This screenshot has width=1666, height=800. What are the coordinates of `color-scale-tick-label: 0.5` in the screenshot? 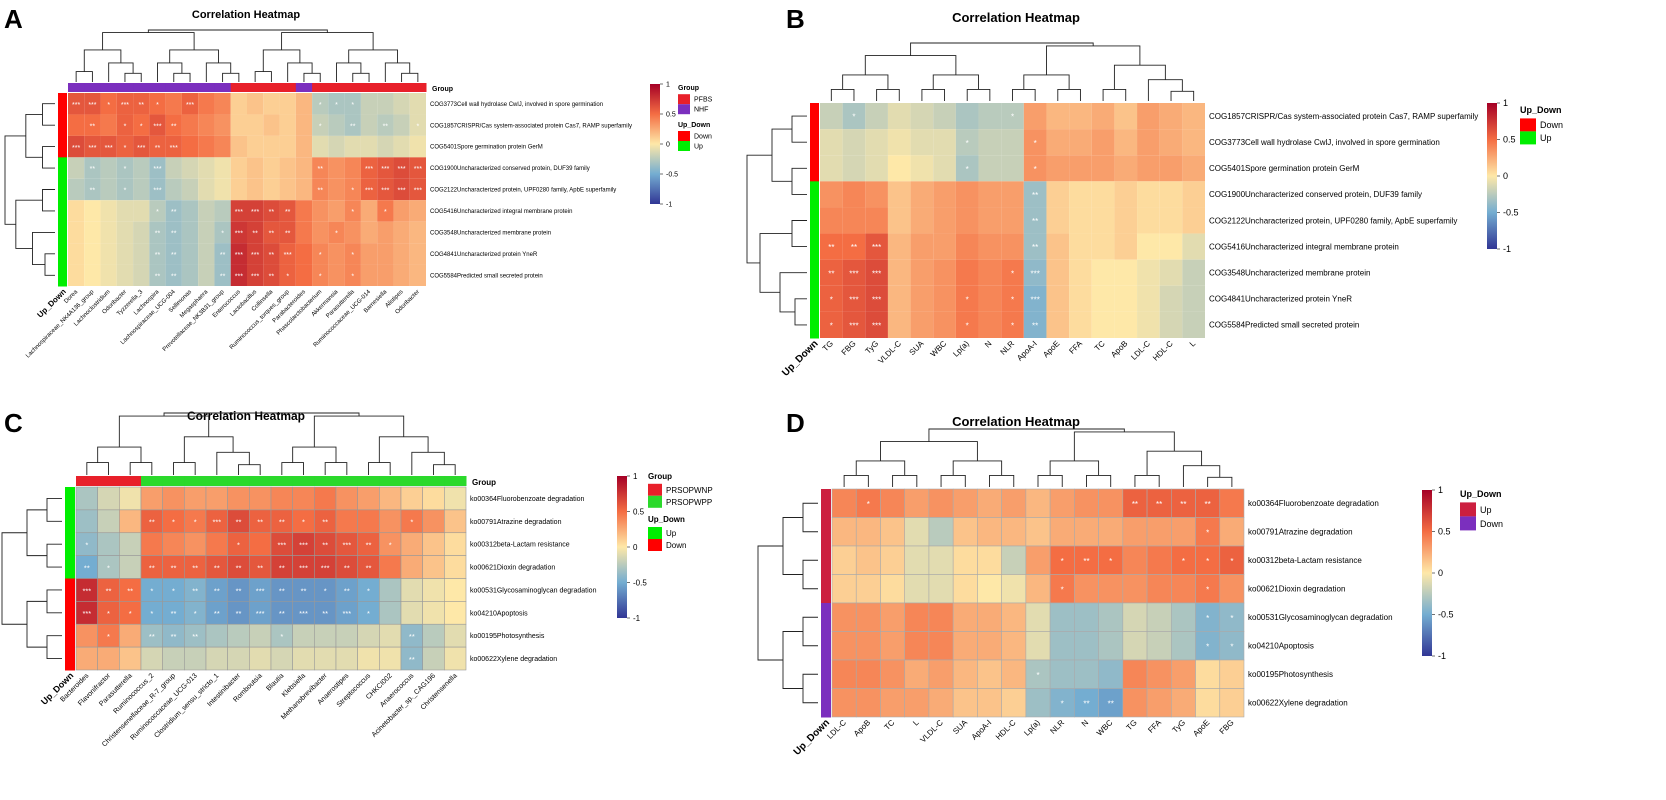 It's located at (1509, 140).